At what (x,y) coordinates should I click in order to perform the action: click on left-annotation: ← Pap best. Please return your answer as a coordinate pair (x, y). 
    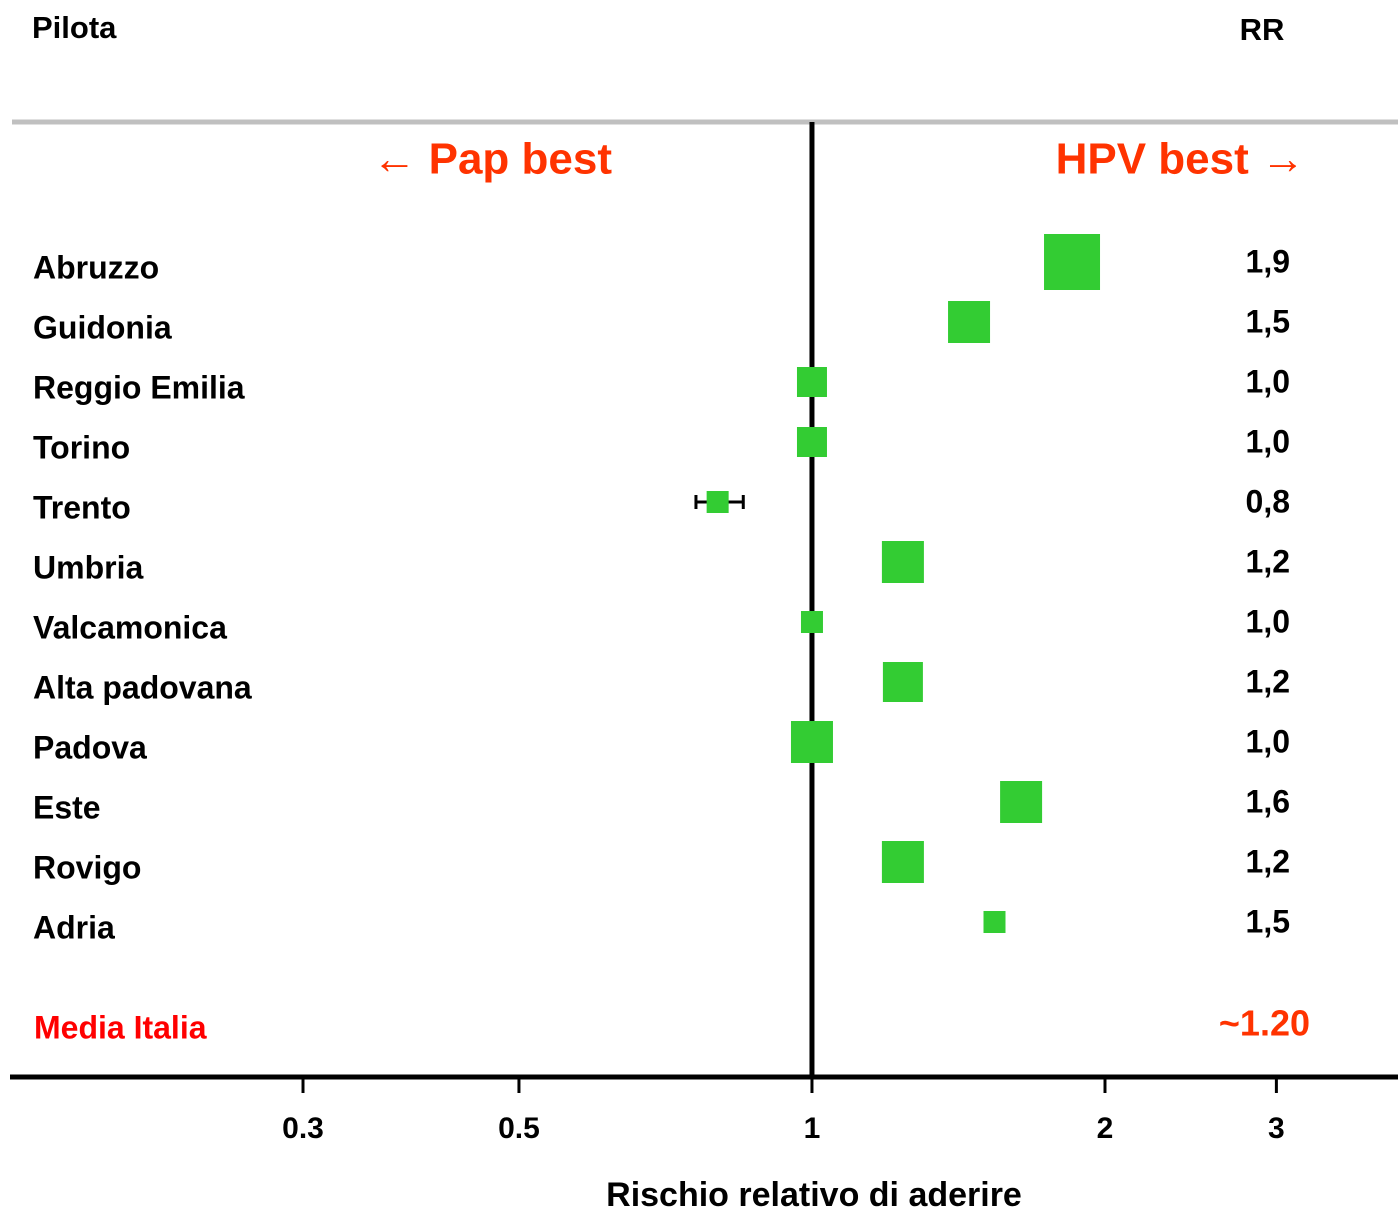
    Looking at the image, I should click on (492, 159).